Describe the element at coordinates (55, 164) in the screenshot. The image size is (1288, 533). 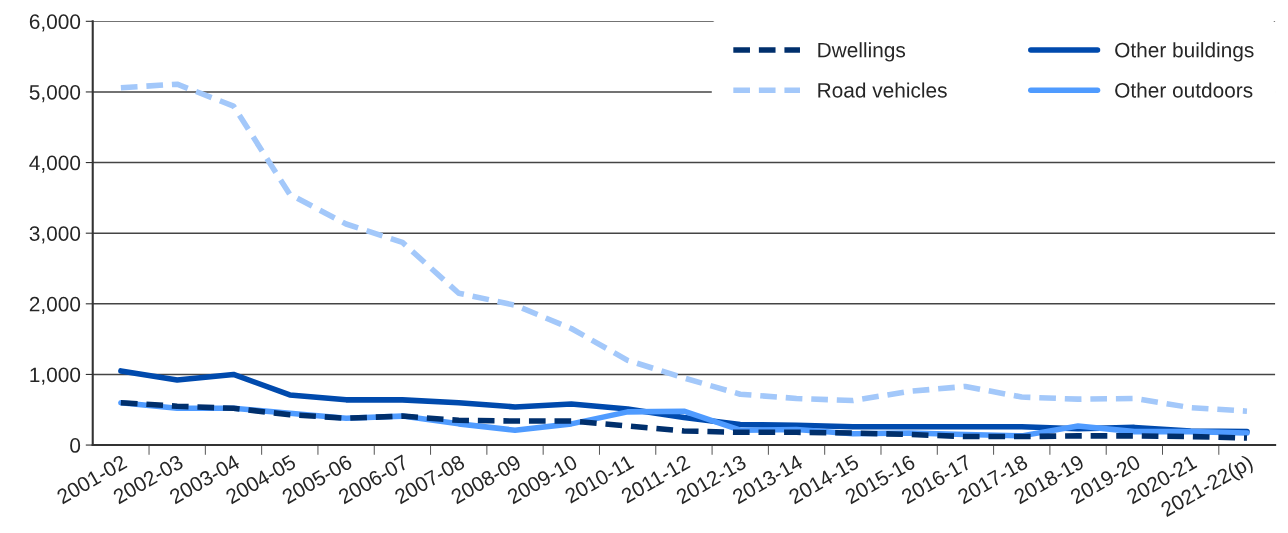
I see `y-tick-label: 4,000` at that location.